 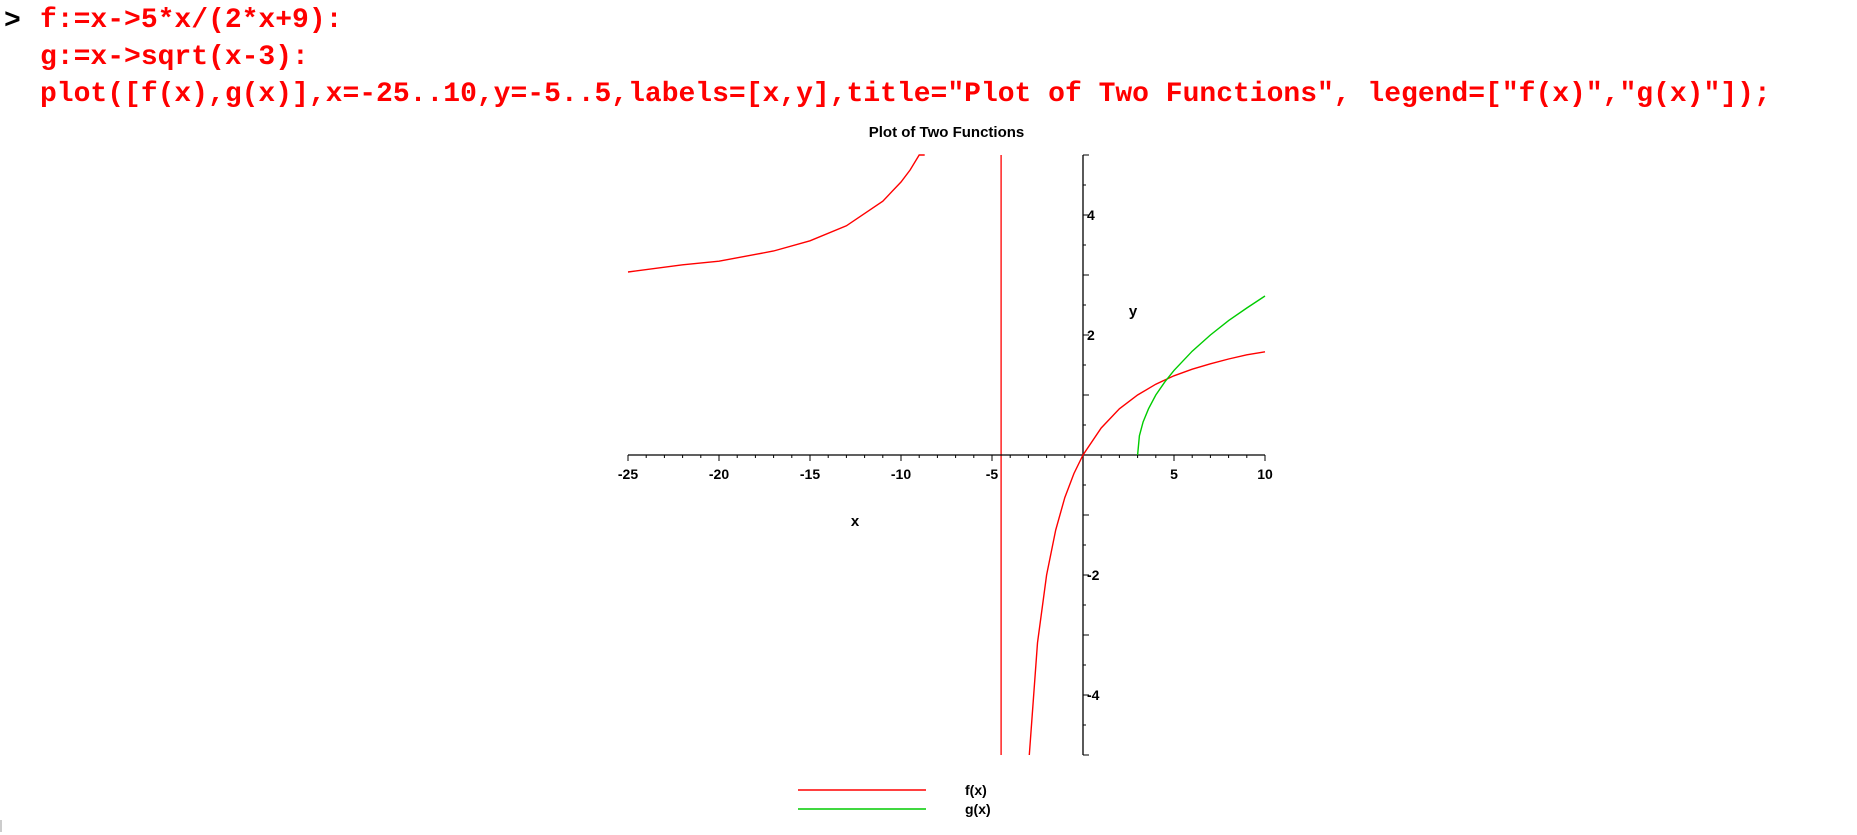 What do you see at coordinates (1091, 335) in the screenshot?
I see `y-tick-label: 2` at bounding box center [1091, 335].